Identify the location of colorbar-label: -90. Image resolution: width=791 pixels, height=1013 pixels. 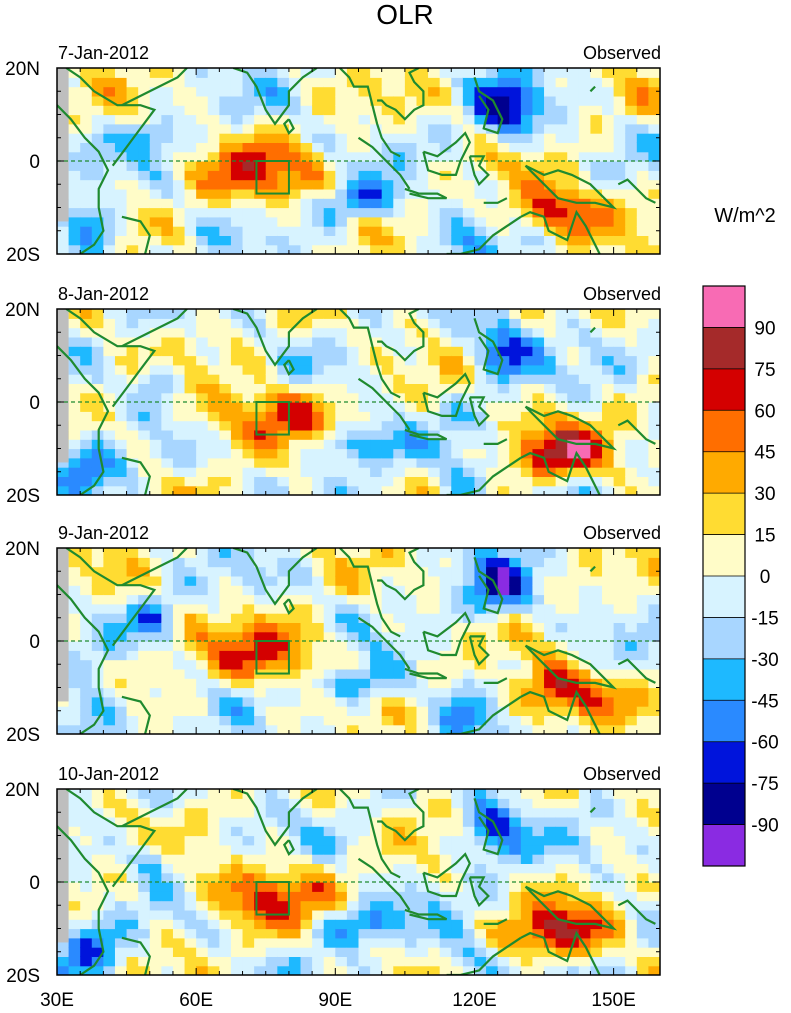
(764, 826).